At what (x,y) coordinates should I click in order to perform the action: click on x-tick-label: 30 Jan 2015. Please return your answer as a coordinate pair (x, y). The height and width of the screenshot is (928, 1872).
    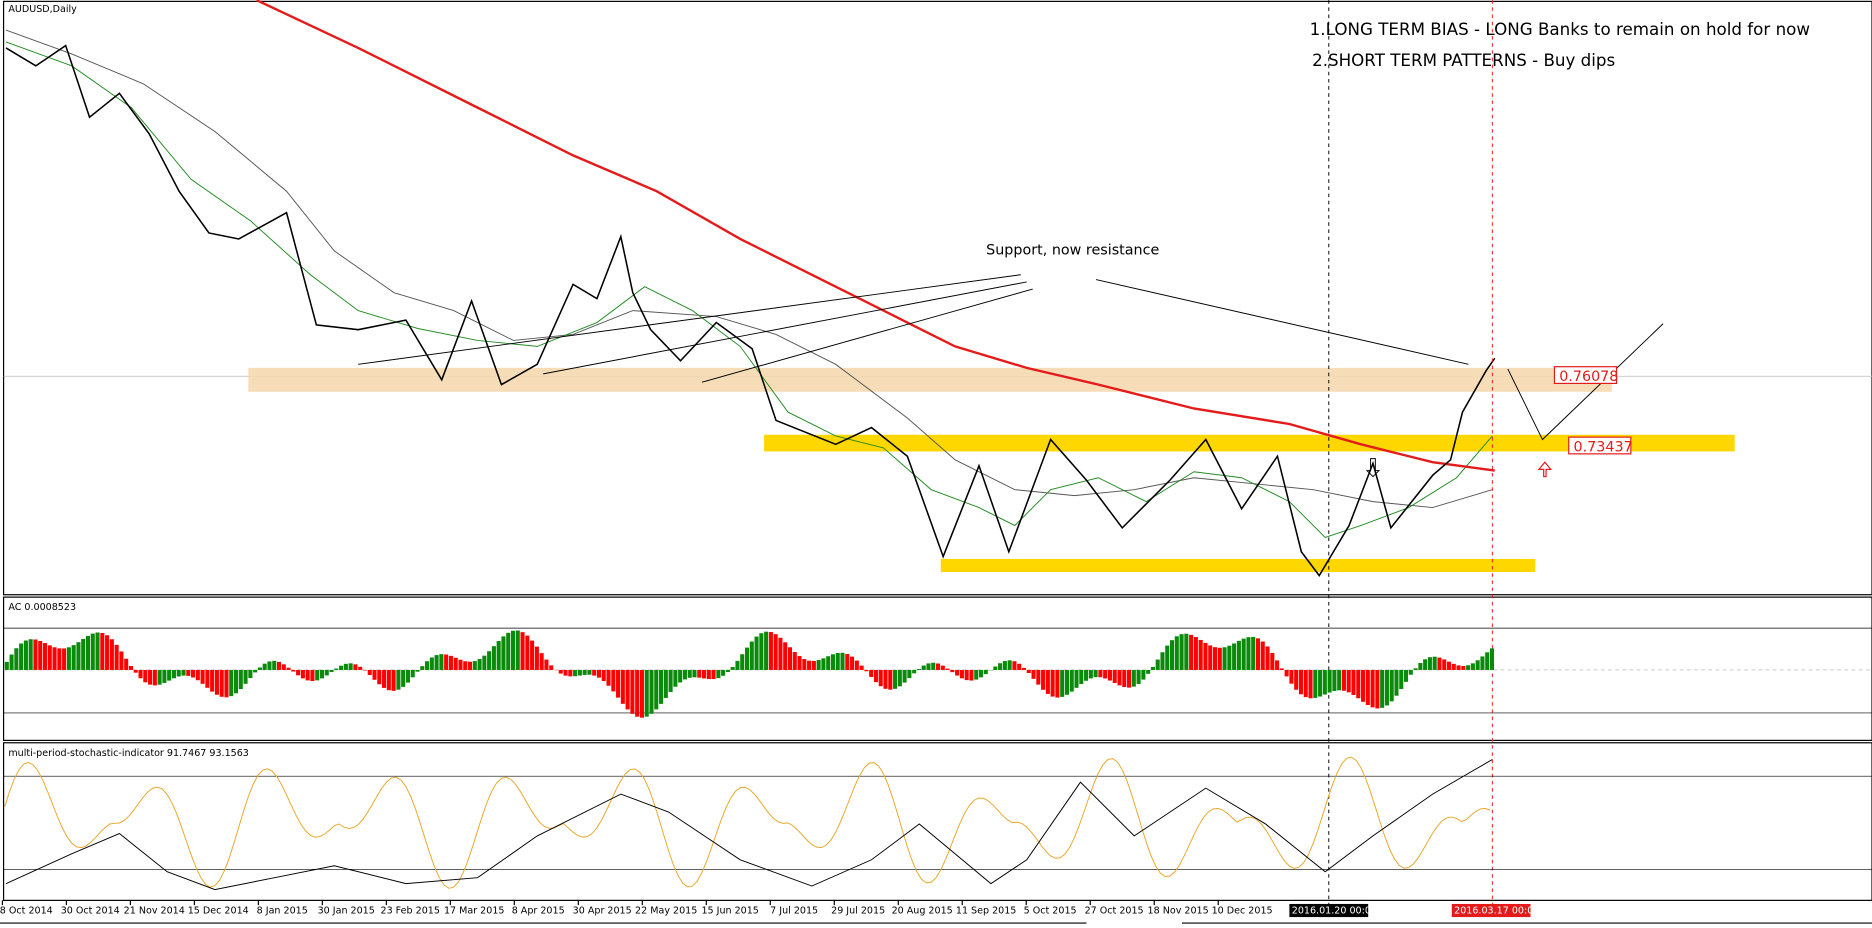
    Looking at the image, I should click on (346, 910).